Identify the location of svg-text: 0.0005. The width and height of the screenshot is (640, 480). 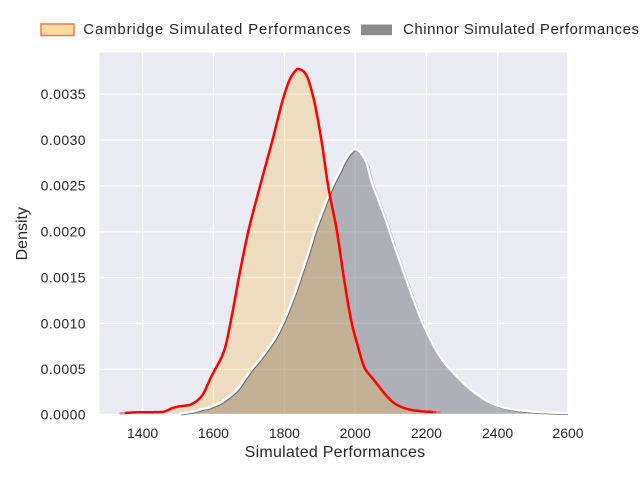
(63, 369).